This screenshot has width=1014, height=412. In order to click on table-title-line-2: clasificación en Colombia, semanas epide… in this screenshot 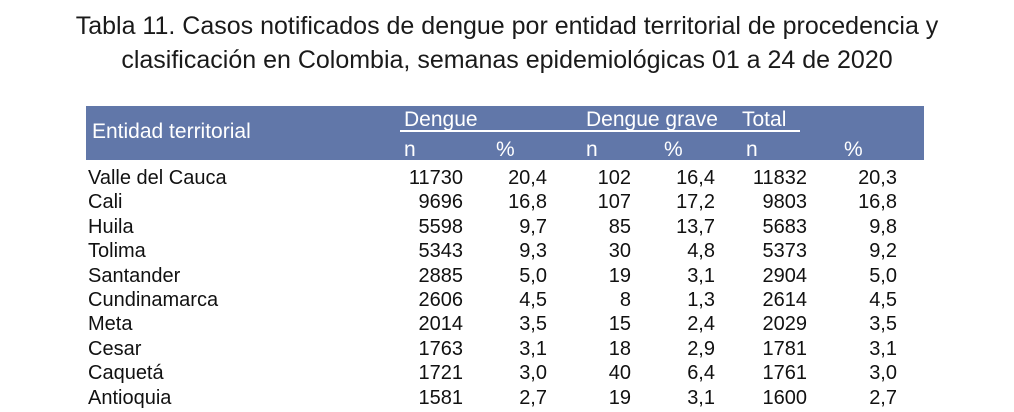, I will do `click(507, 60)`.